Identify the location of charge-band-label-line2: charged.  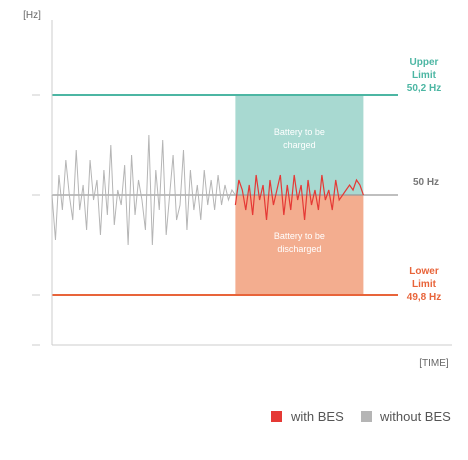
(299, 145).